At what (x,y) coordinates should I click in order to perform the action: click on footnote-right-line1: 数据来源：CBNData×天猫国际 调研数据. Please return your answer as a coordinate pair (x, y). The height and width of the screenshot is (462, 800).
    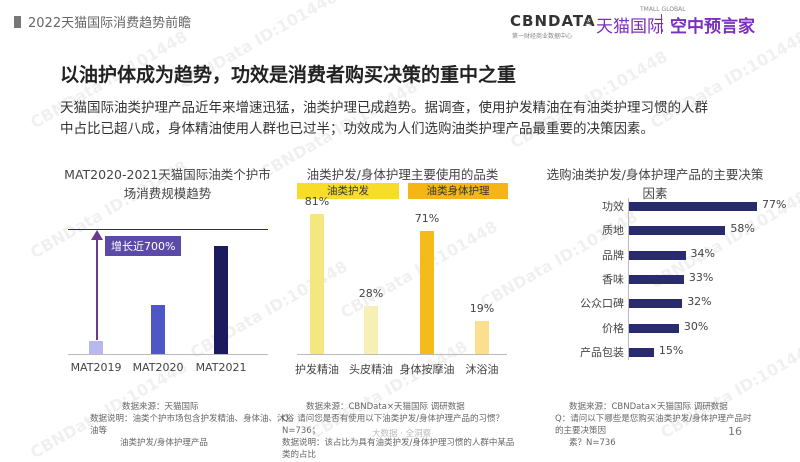
    Looking at the image, I should click on (648, 407).